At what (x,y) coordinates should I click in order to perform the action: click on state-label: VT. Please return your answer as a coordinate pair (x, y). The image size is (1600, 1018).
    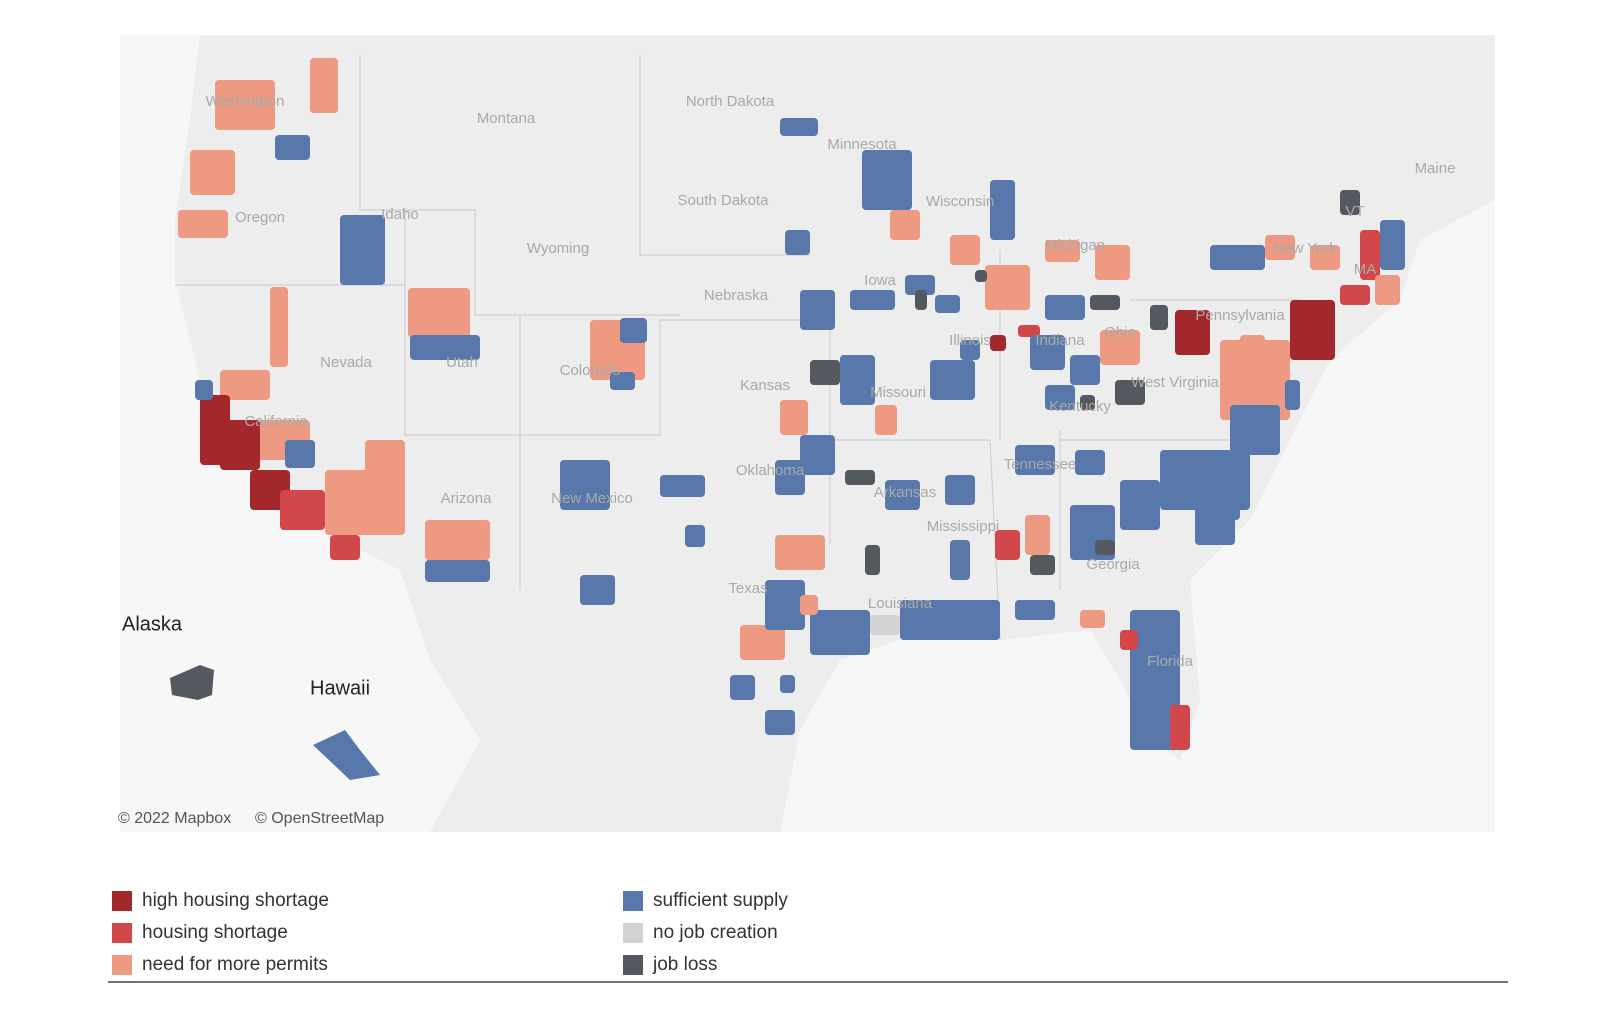
    Looking at the image, I should click on (1354, 211).